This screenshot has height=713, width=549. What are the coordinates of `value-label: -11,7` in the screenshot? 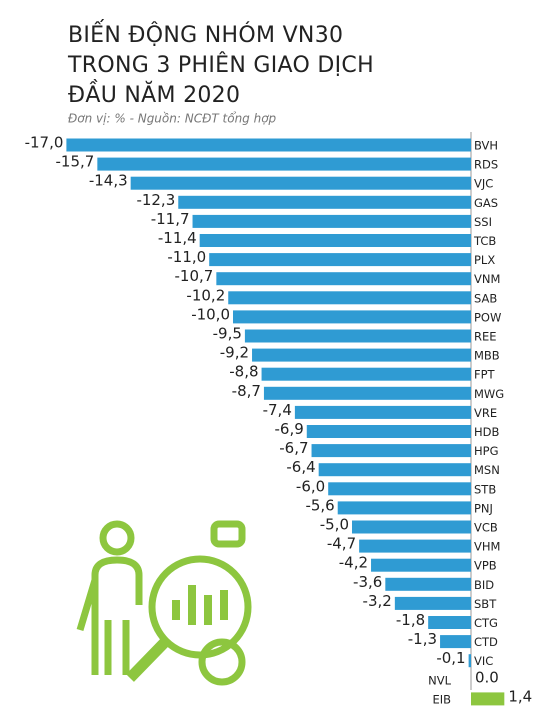 It's located at (170, 219).